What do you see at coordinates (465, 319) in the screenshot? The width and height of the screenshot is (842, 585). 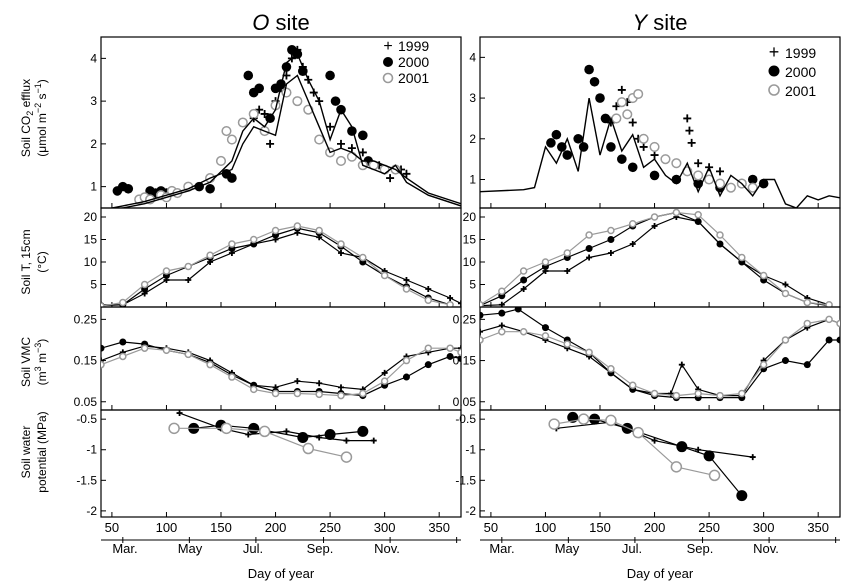 I see `y-site-soil-vmc-ytick-label: 0.25` at bounding box center [465, 319].